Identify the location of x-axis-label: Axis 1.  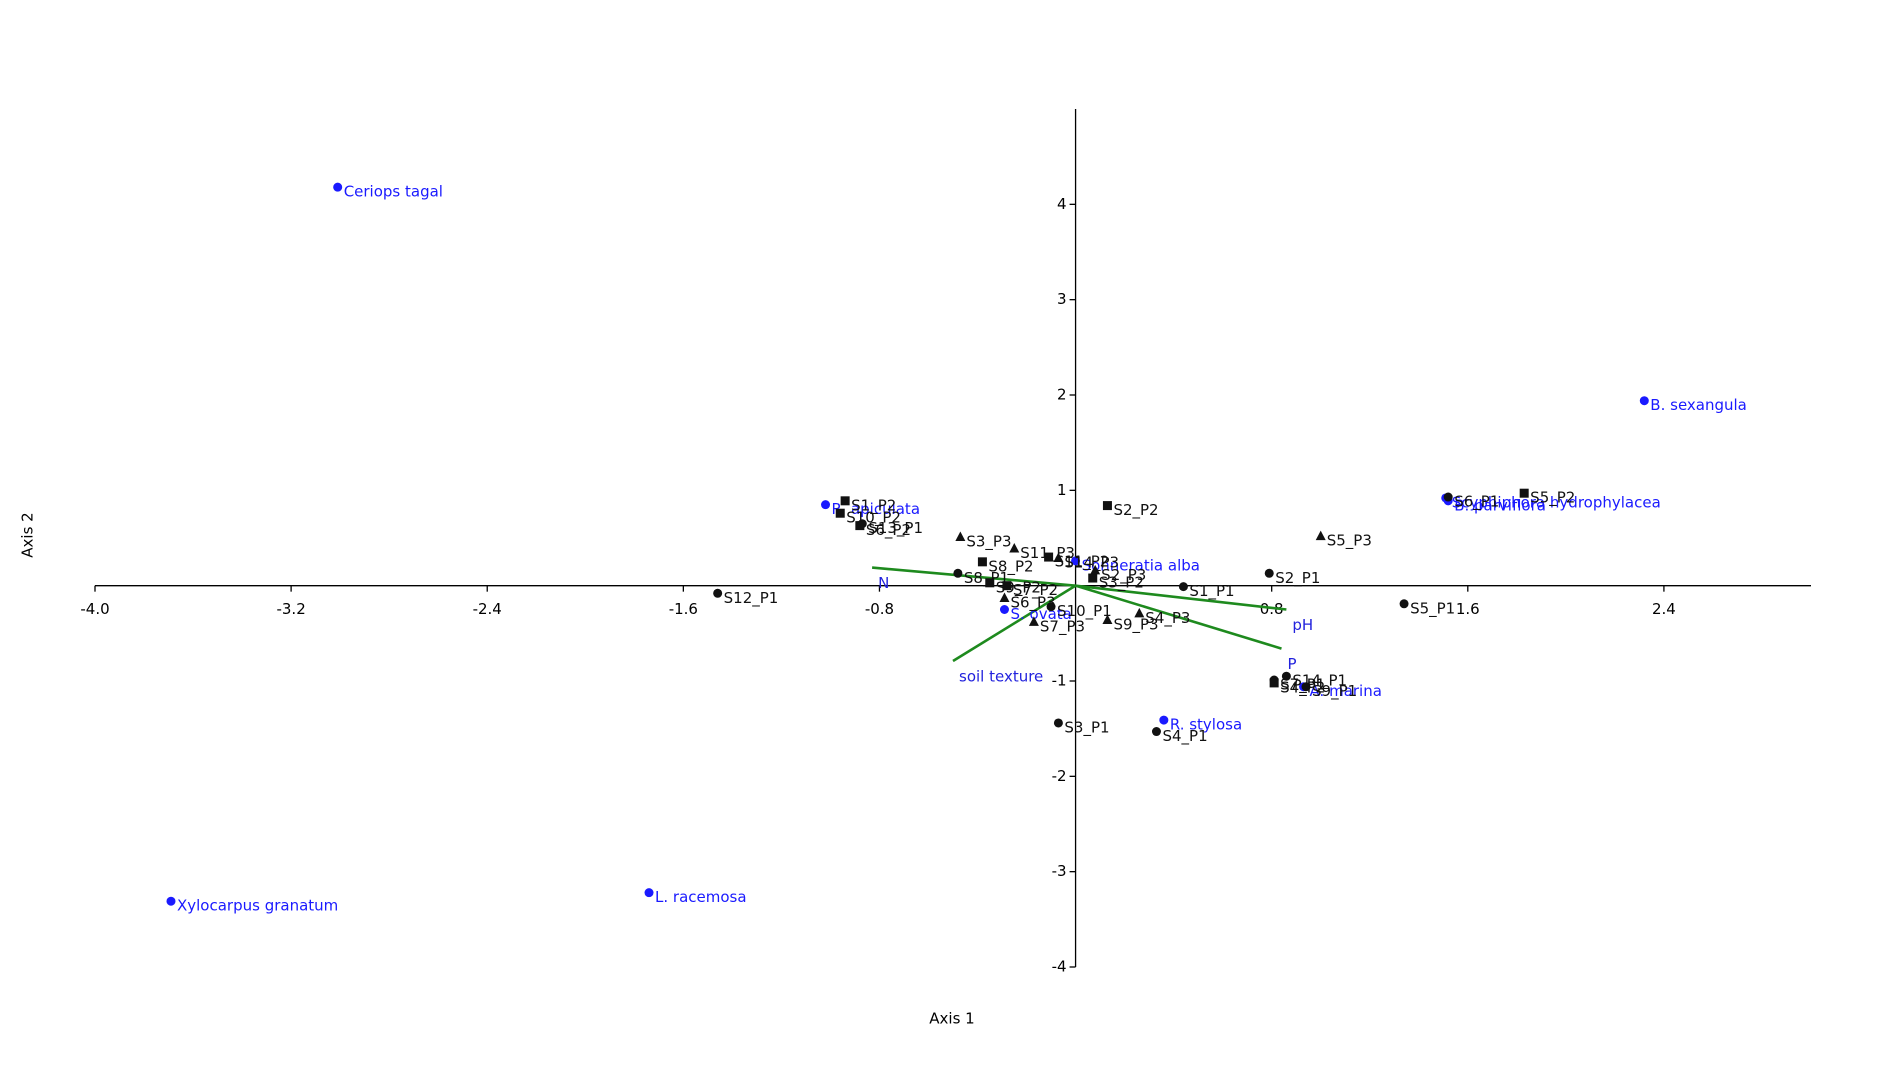
(951, 1019).